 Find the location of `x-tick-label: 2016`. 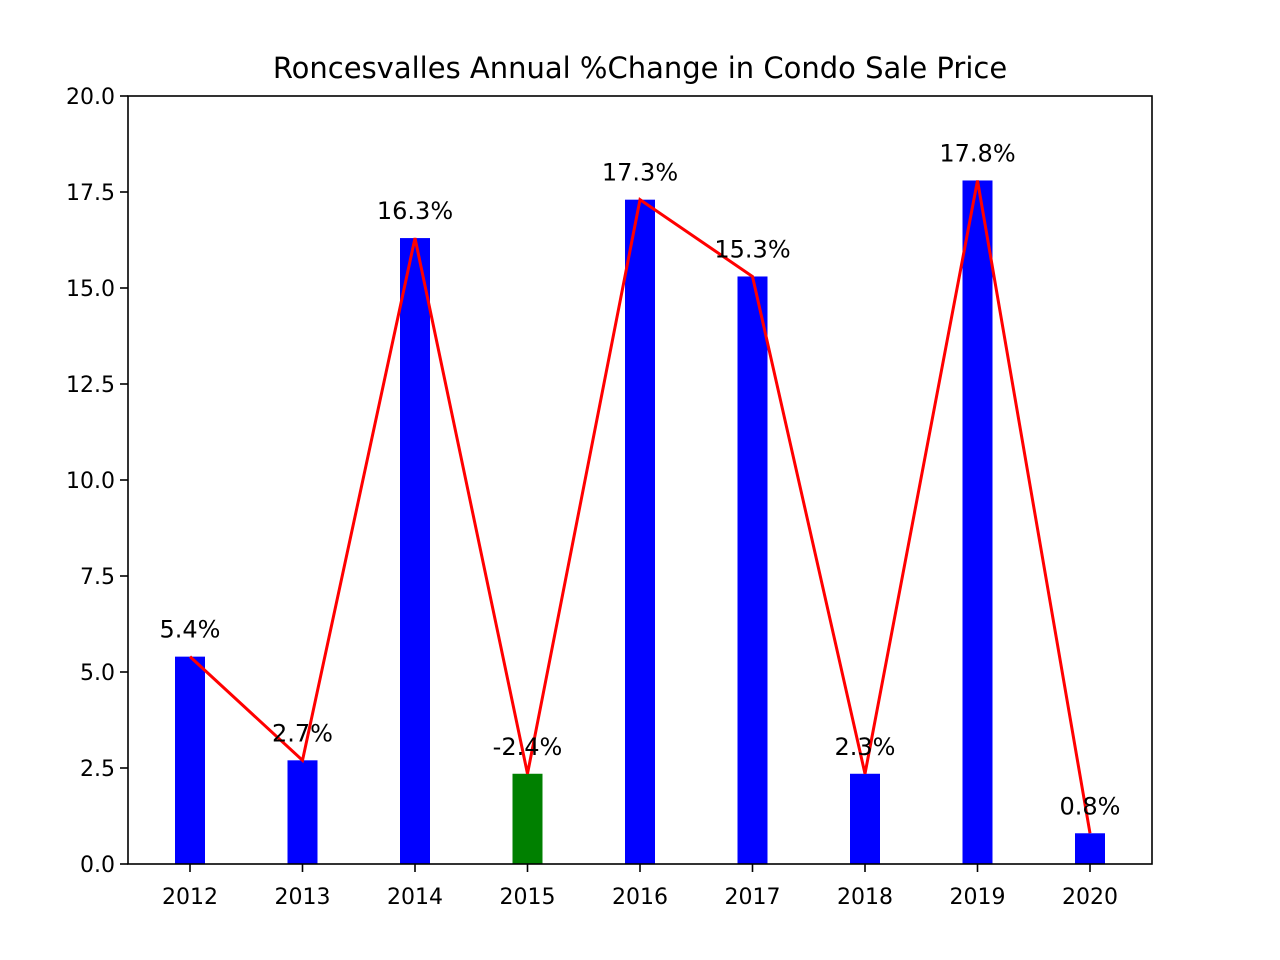

x-tick-label: 2016 is located at coordinates (640, 897).